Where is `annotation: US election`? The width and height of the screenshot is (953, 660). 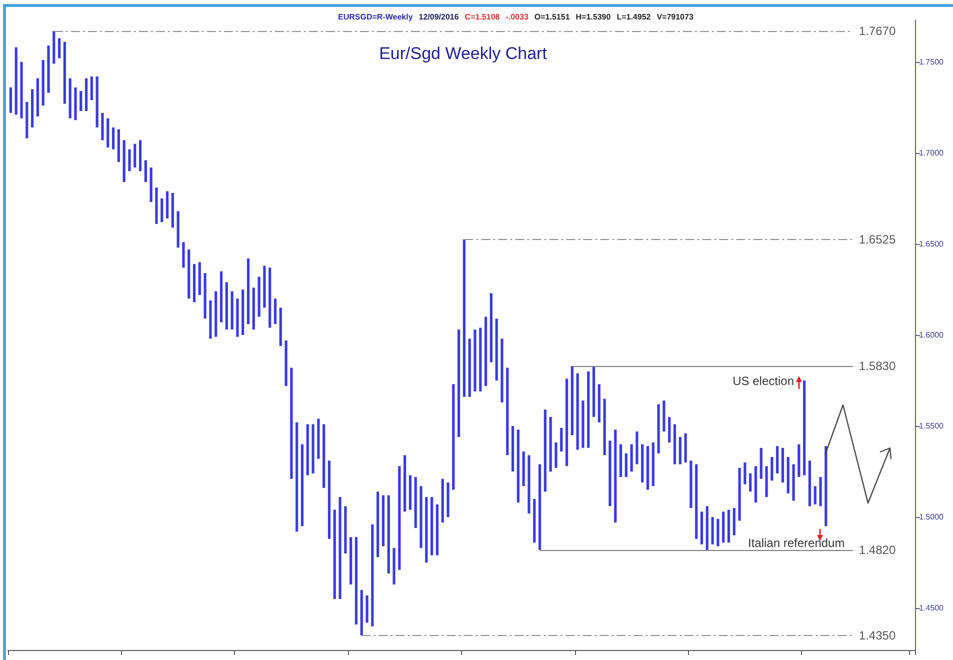
annotation: US election is located at coordinates (763, 381).